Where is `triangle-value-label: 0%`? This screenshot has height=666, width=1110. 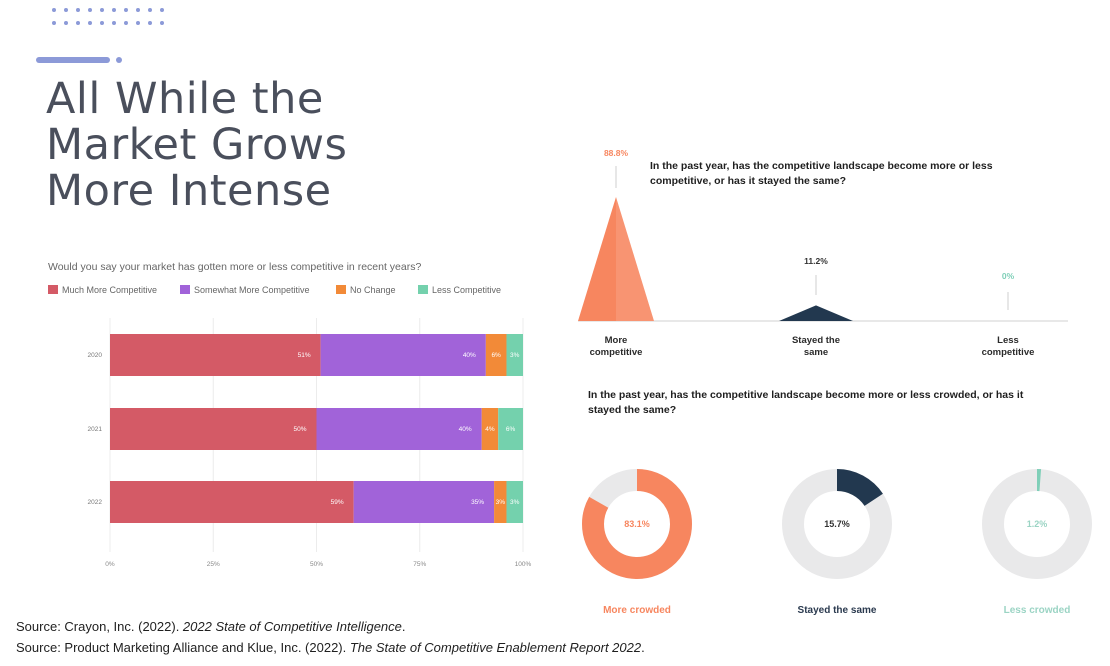
triangle-value-label: 0% is located at coordinates (1008, 276).